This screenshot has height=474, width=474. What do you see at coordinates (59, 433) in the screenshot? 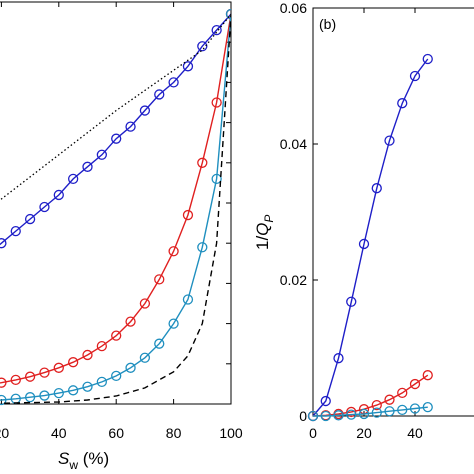
I see `panel-a-x-tick-label: 40` at bounding box center [59, 433].